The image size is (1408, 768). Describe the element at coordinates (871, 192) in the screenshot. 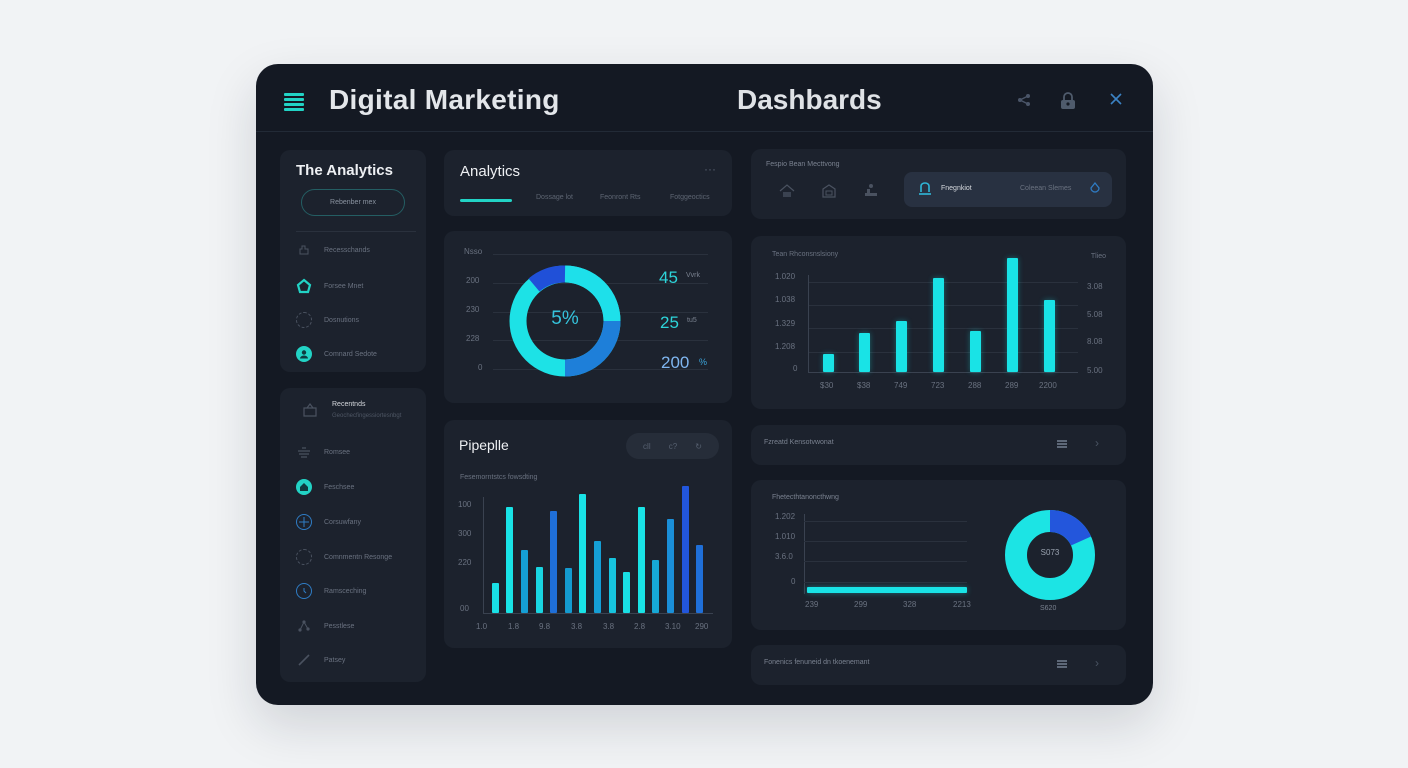

I see `people-icon` at that location.